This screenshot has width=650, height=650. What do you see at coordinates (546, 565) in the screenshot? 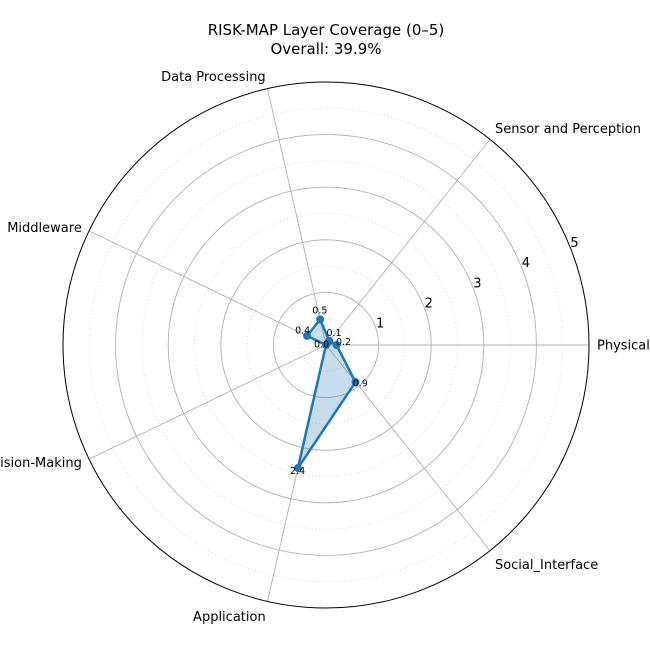
I see `category-label-social-interface: Social_Interface` at bounding box center [546, 565].